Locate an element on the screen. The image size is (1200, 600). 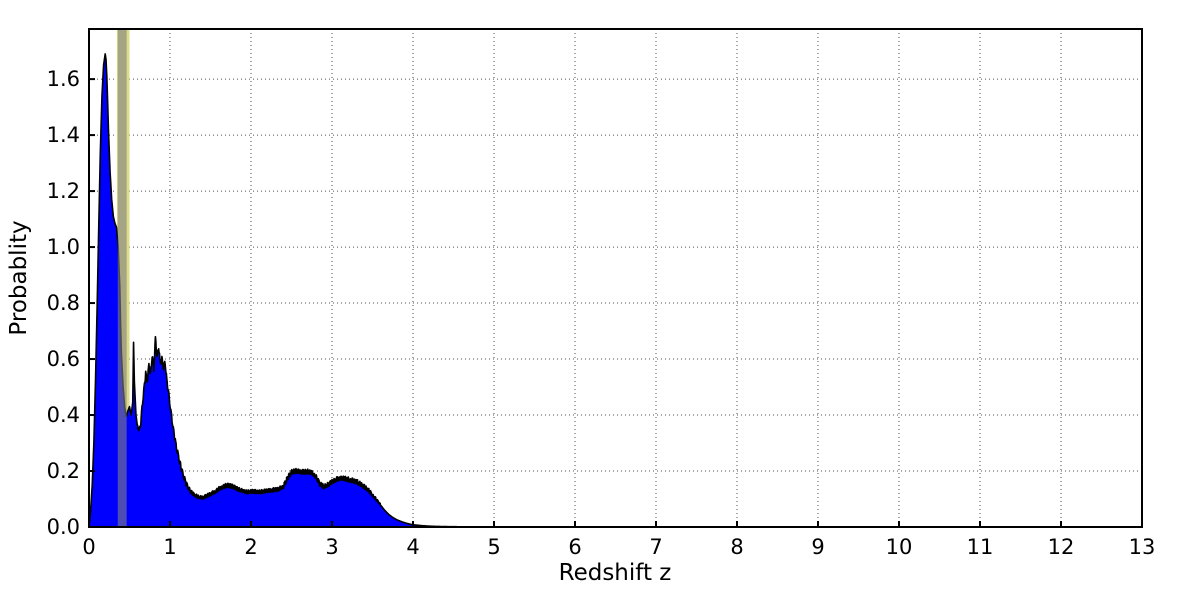
y-axis-label: Probablity is located at coordinates (19, 277).